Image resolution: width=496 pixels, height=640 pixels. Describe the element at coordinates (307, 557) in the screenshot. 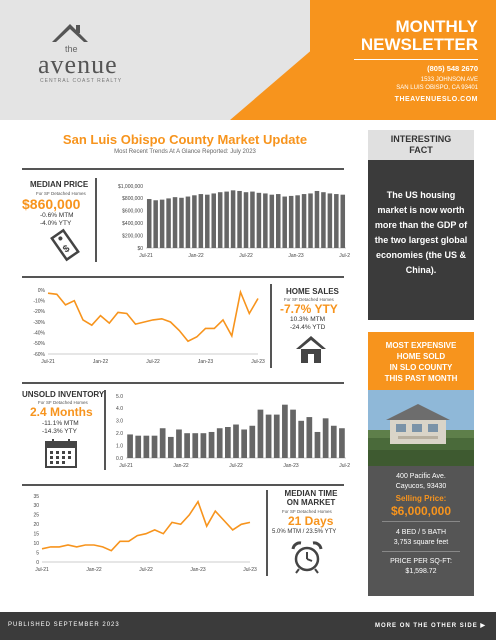

I see `alarm-clock-icon` at that location.